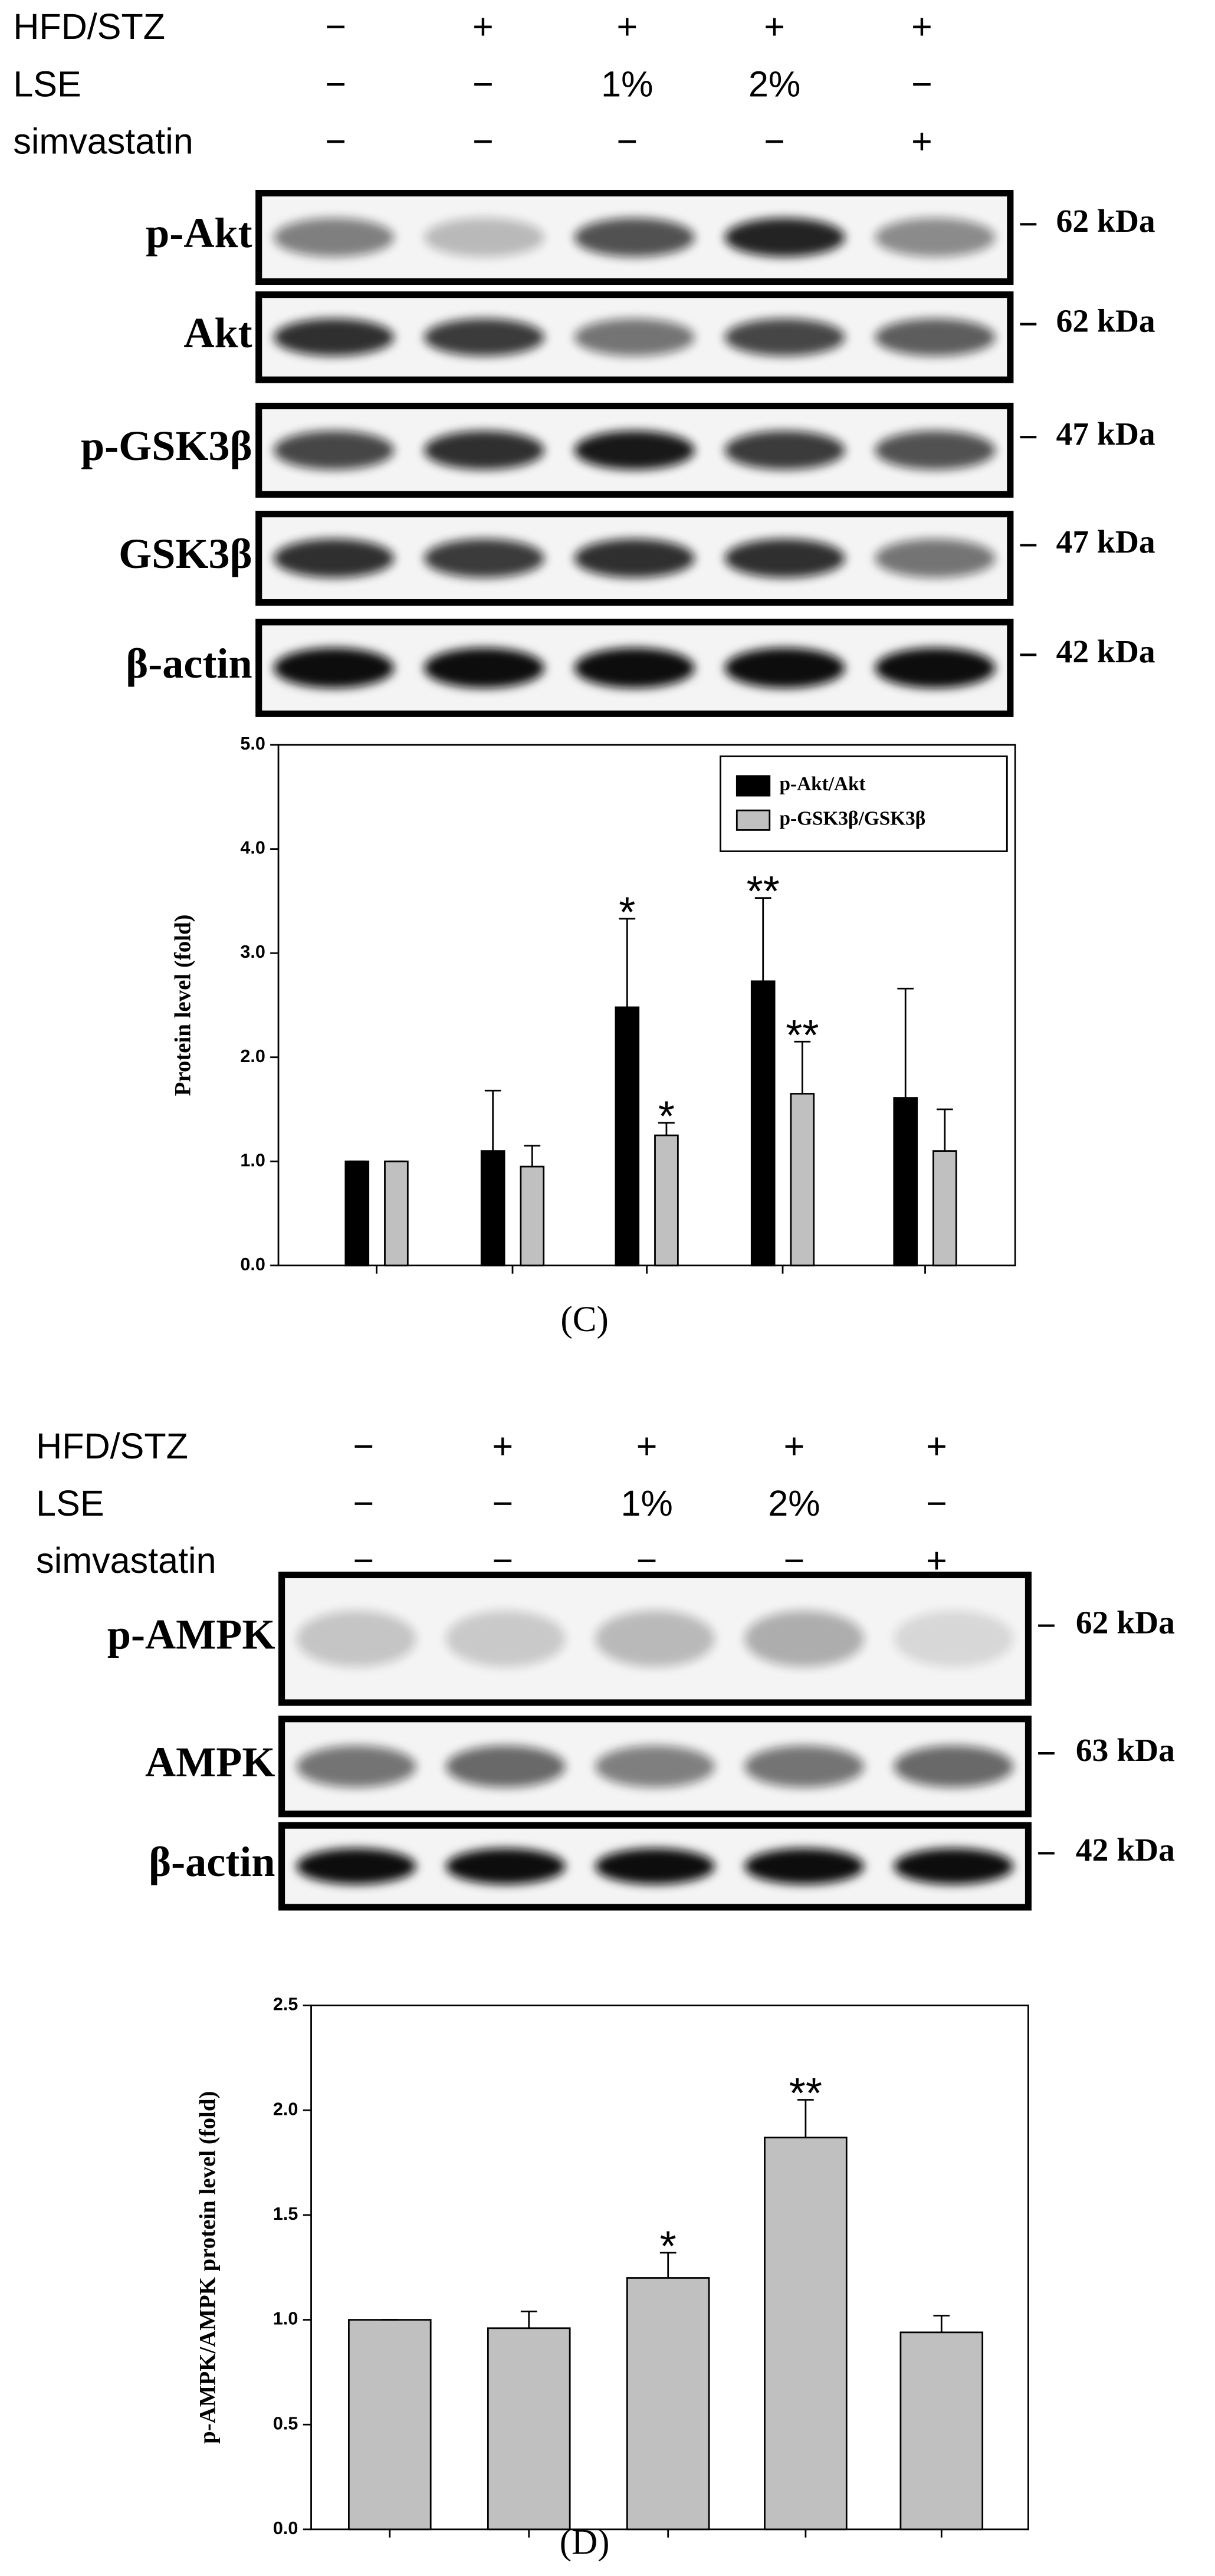  Describe the element at coordinates (207, 2267) in the screenshot. I see `y-axis-label: p-AMPK/AMPK protein level (fold)` at that location.